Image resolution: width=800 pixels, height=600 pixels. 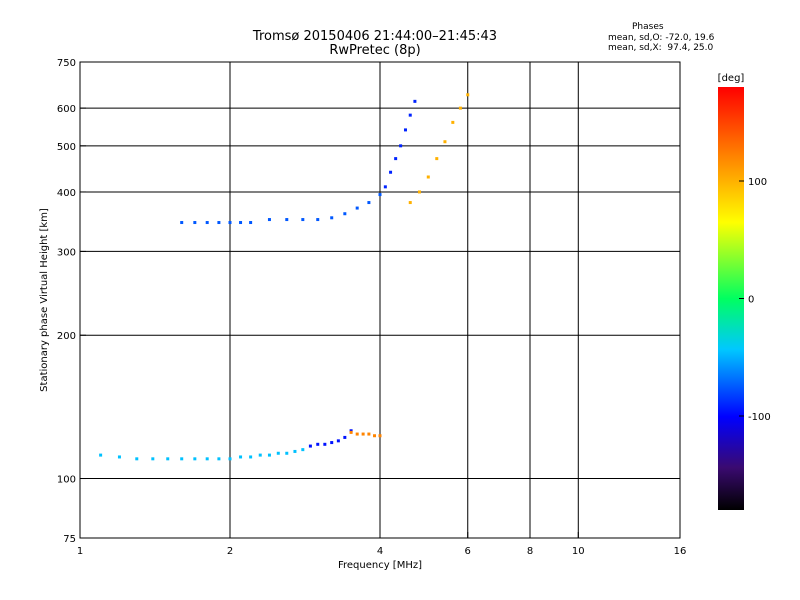 What do you see at coordinates (80, 551) in the screenshot?
I see `x-tick-label: 1` at bounding box center [80, 551].